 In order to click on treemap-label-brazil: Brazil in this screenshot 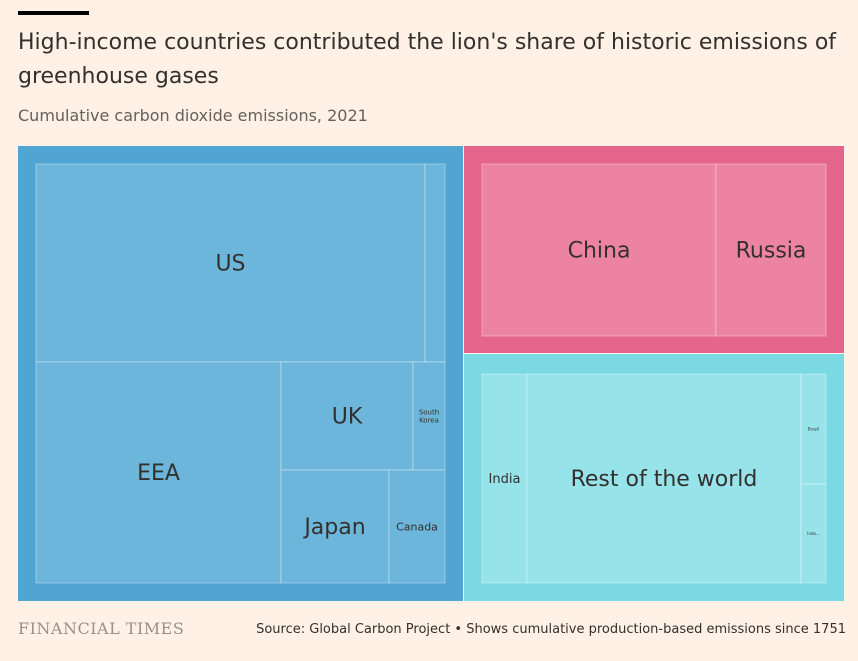, I will do `click(813, 428)`.